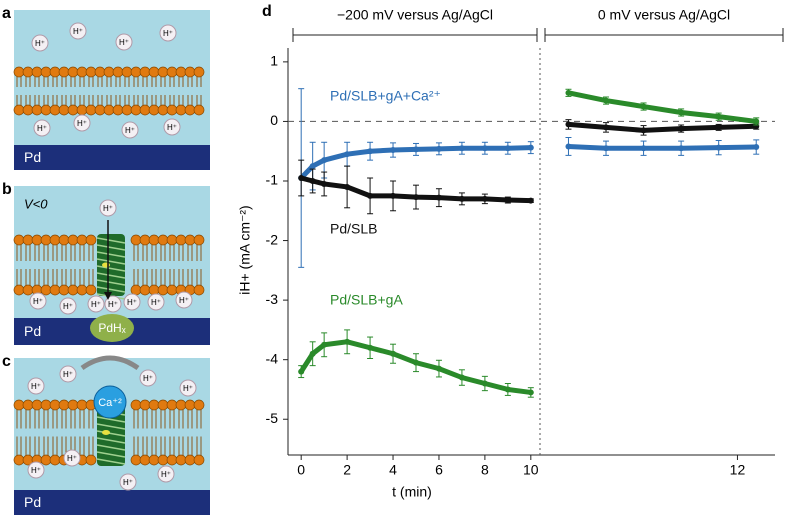  Describe the element at coordinates (245, 249) in the screenshot. I see `y-axis-label: iH+ (mA cm⁻²)` at that location.